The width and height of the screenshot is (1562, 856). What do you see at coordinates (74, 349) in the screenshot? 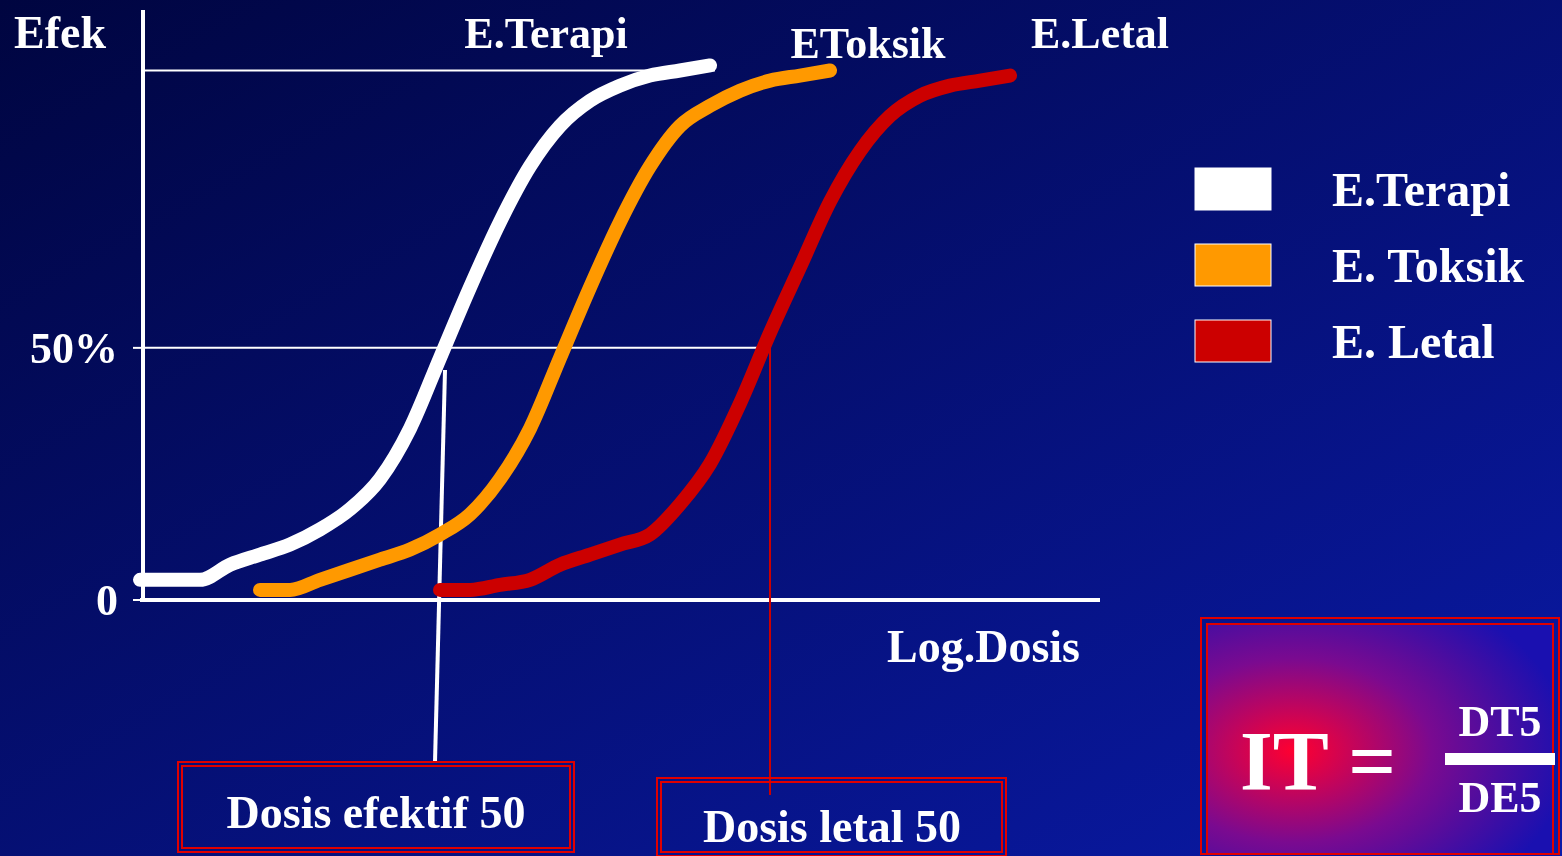
I see `y-tick-label: 50%` at bounding box center [74, 349].